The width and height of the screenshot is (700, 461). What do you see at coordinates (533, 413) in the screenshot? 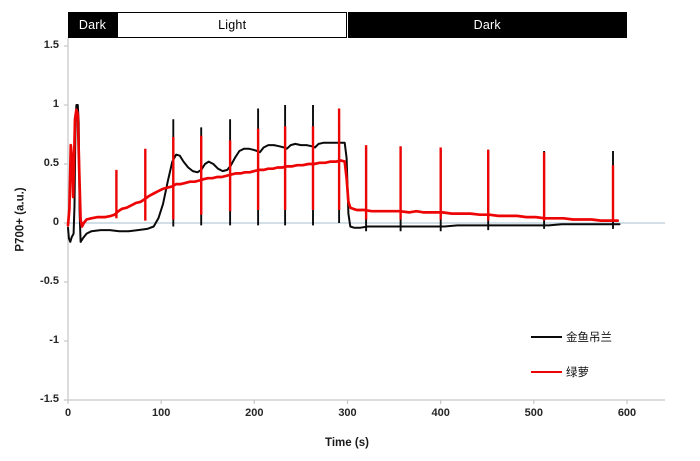
I see `x-tick-label: 500` at bounding box center [533, 413].